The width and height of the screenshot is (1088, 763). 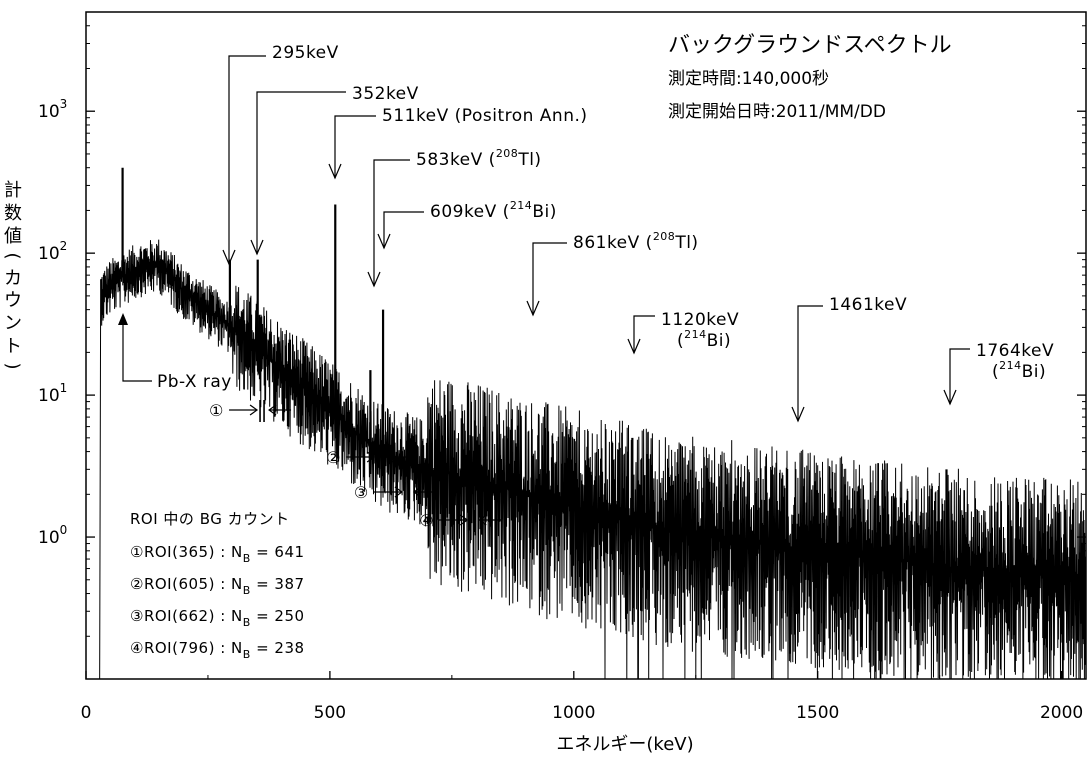 I want to click on x-tick-label: 500, so click(x=330, y=713).